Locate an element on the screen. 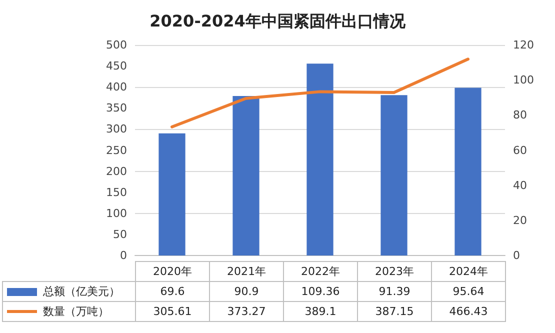  y2-tick-label: 80 is located at coordinates (520, 115).